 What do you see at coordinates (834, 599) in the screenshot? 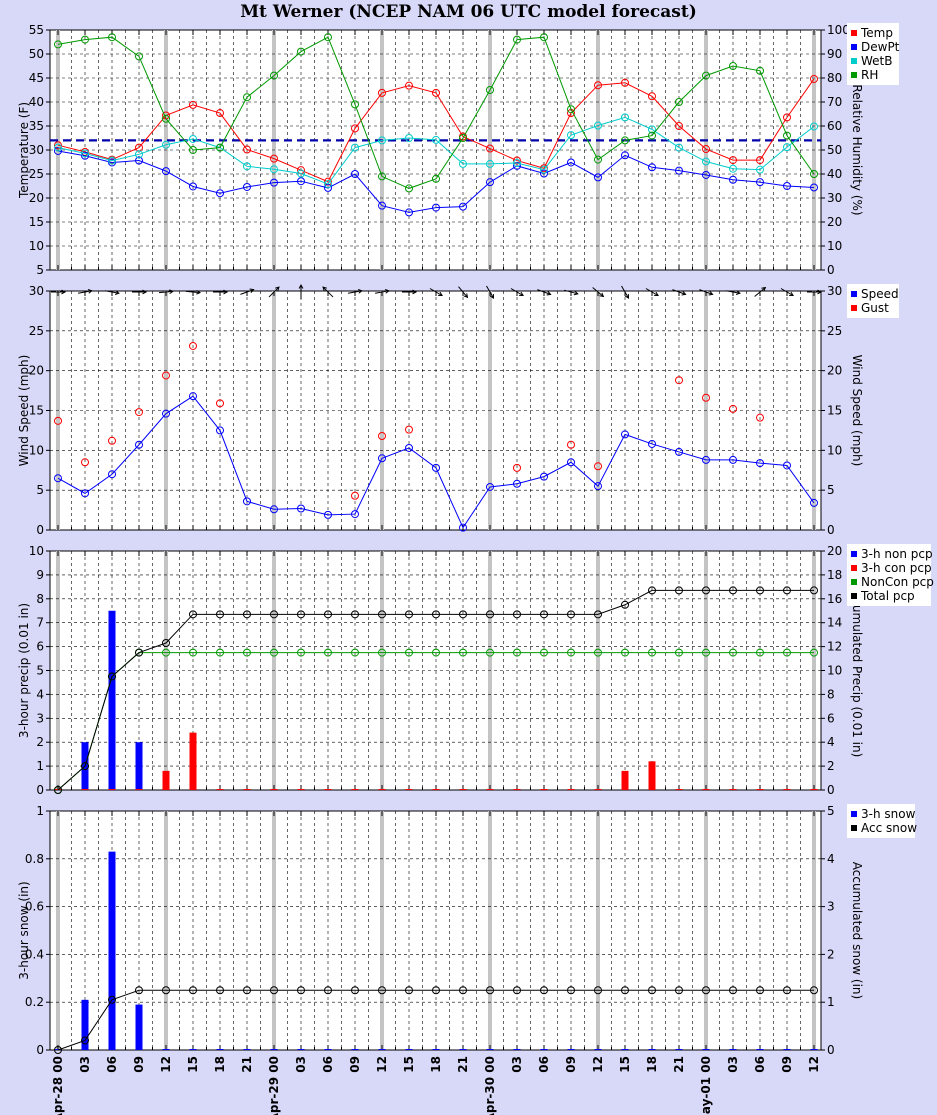
I see `y2-tick-label: 16` at bounding box center [834, 599].